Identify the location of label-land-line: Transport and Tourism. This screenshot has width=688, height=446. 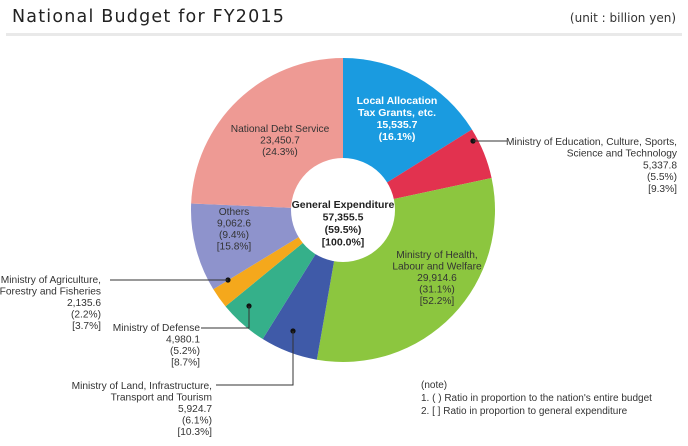
(161, 398).